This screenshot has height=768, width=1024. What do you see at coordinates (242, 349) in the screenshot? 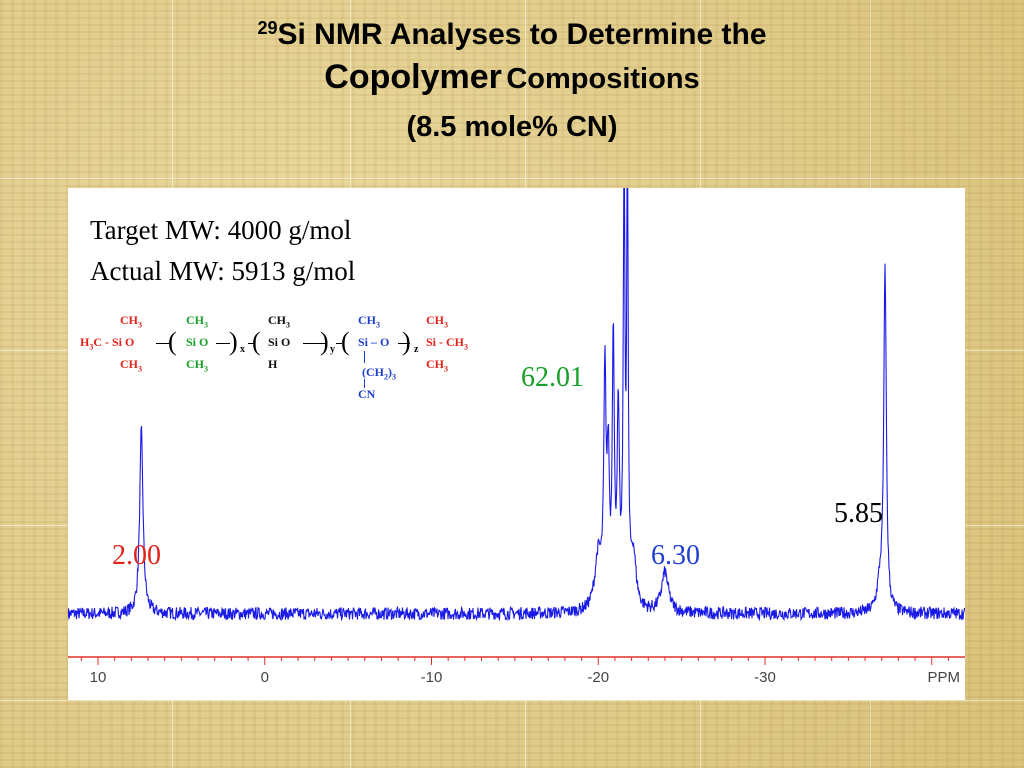
I see `subscript-x: x` at bounding box center [242, 349].